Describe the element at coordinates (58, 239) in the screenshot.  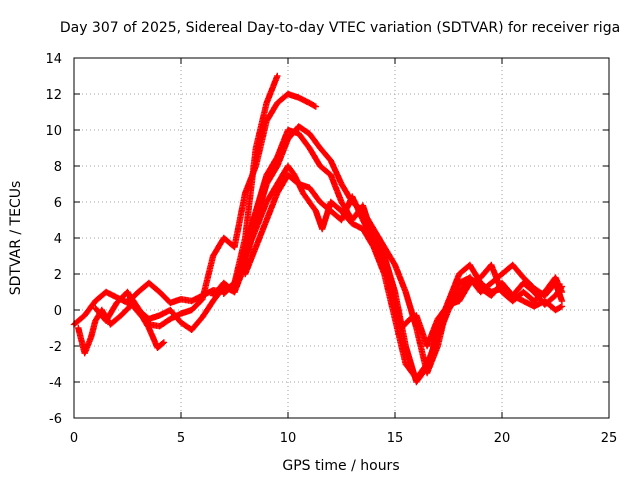
I see `y-tick-label: 4` at that location.